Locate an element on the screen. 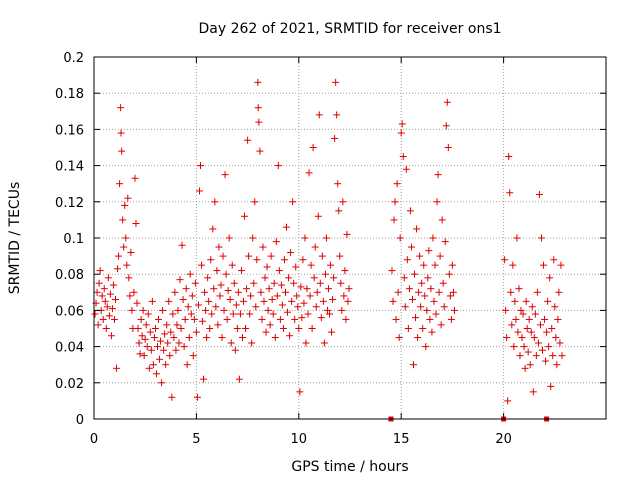  y-tick-label: 0.12 is located at coordinates (69, 203).